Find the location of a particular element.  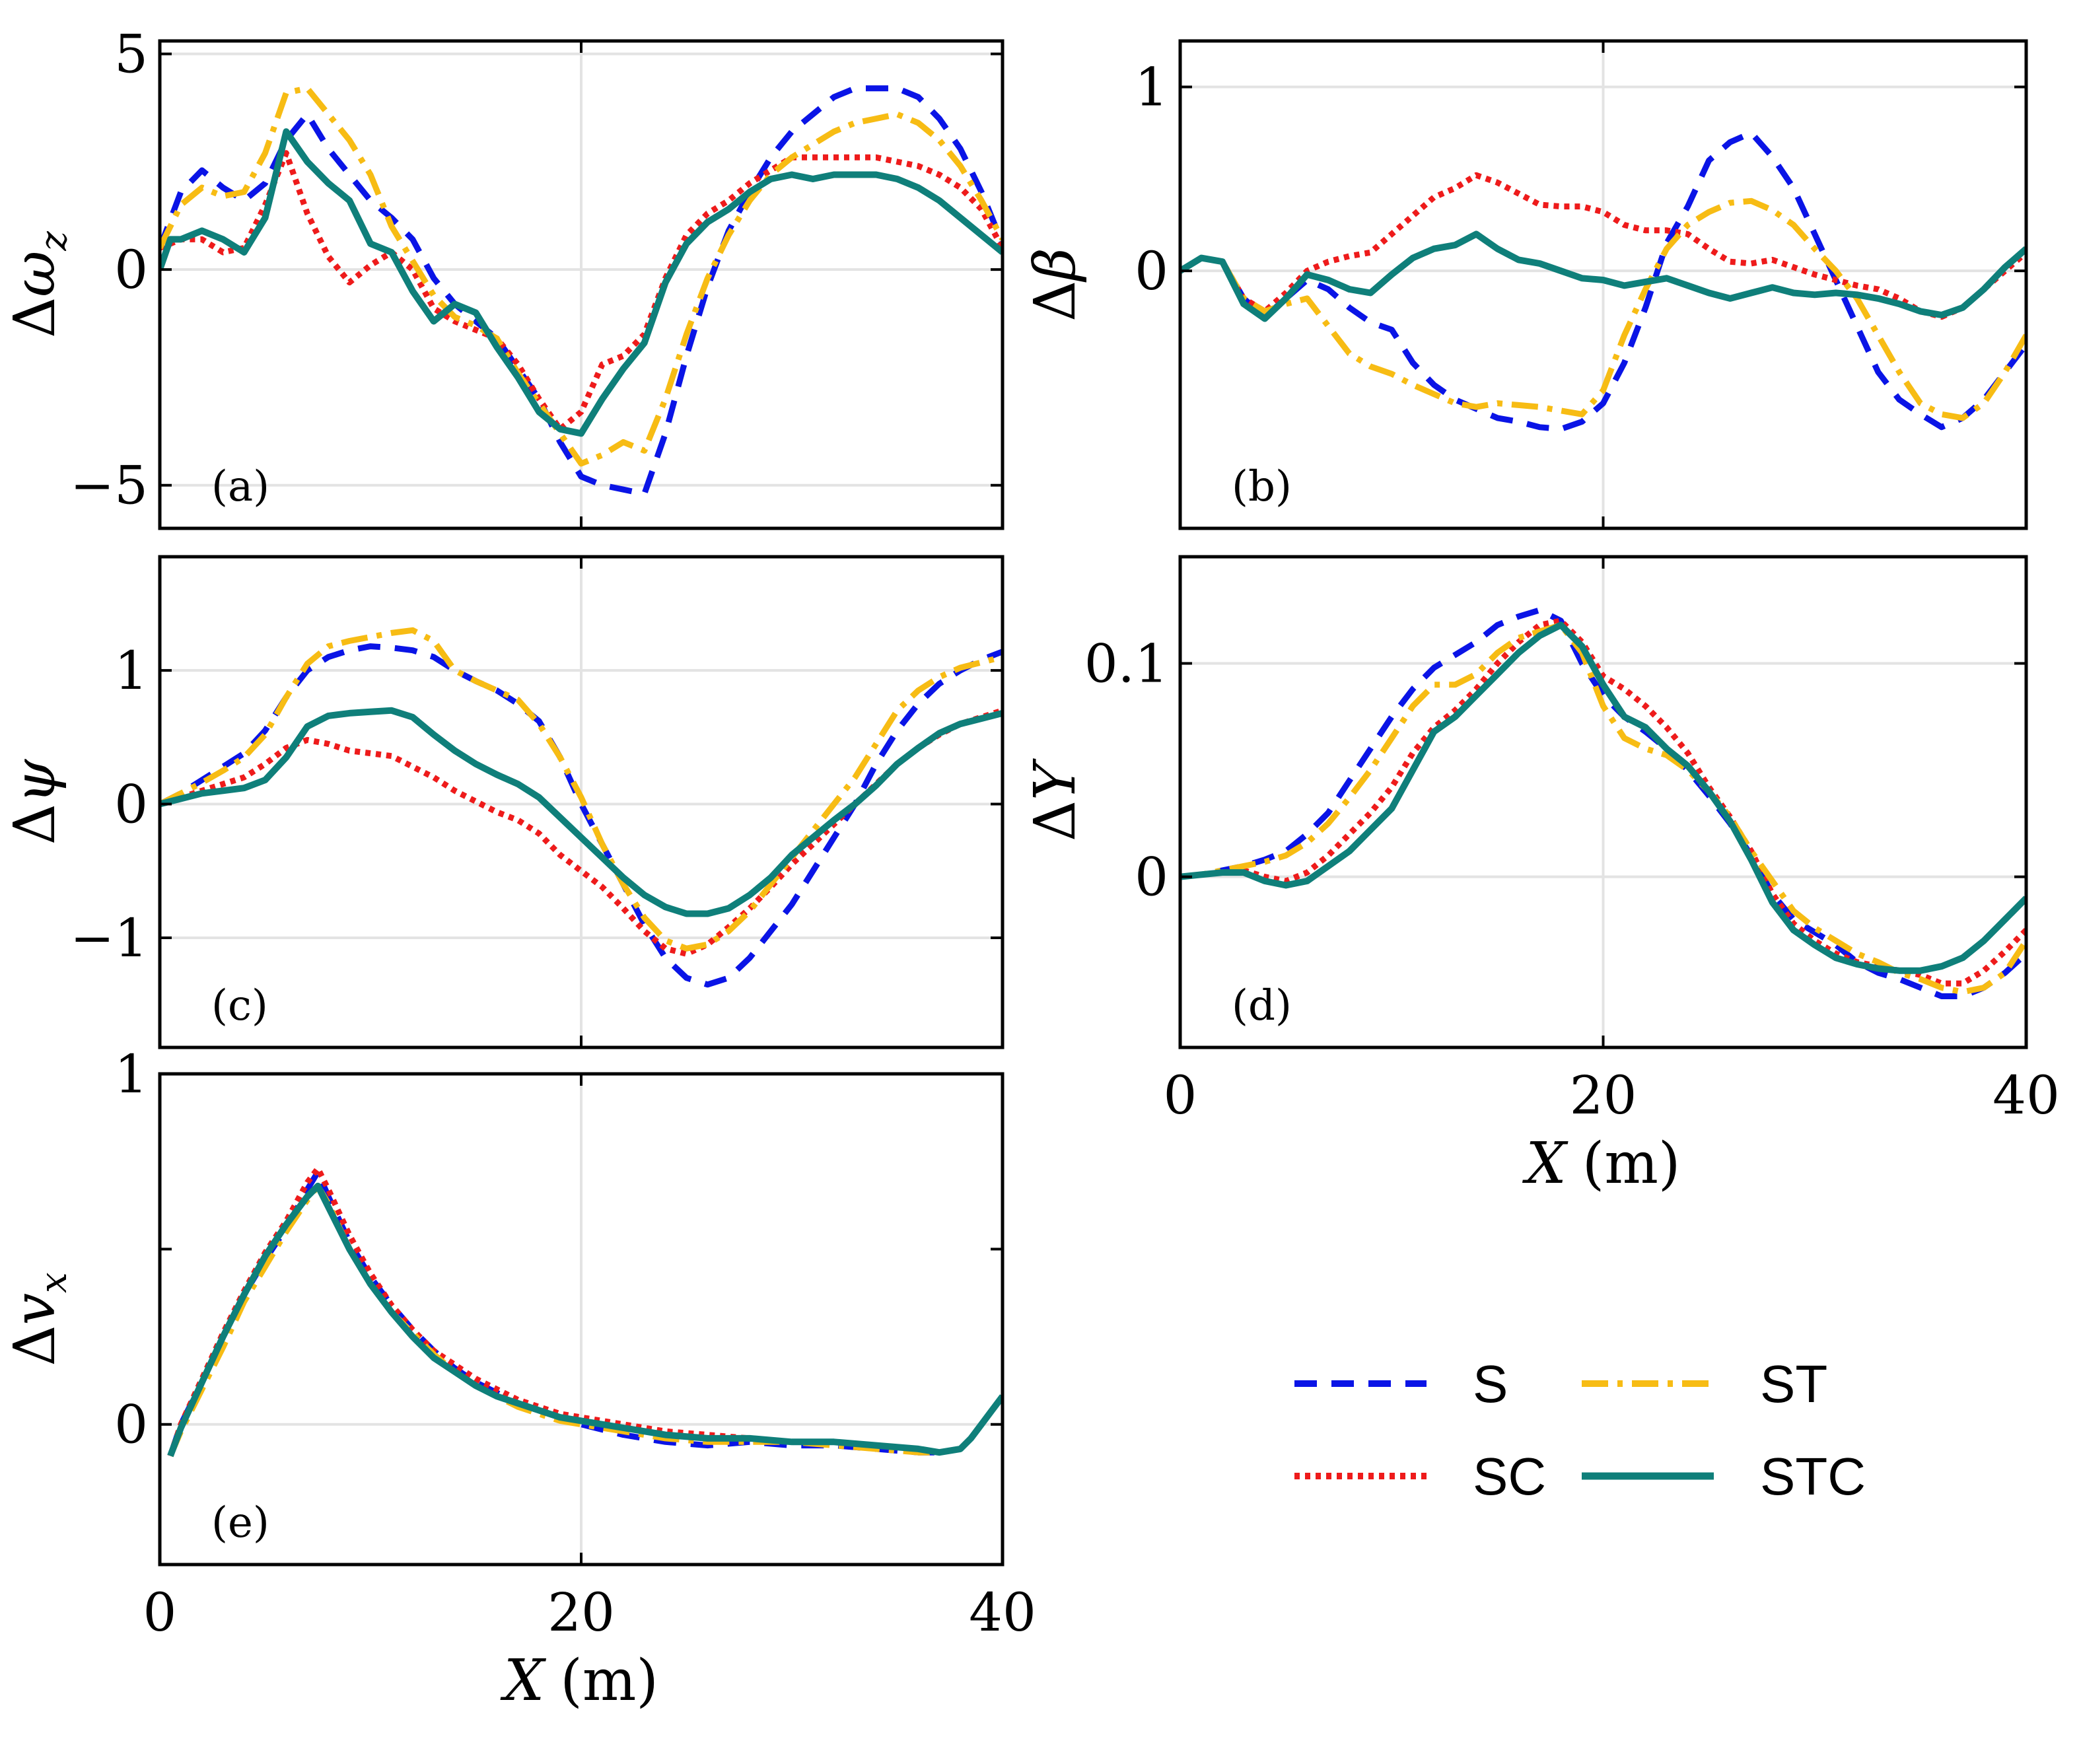

panel-label: (d) is located at coordinates (1262, 1005).